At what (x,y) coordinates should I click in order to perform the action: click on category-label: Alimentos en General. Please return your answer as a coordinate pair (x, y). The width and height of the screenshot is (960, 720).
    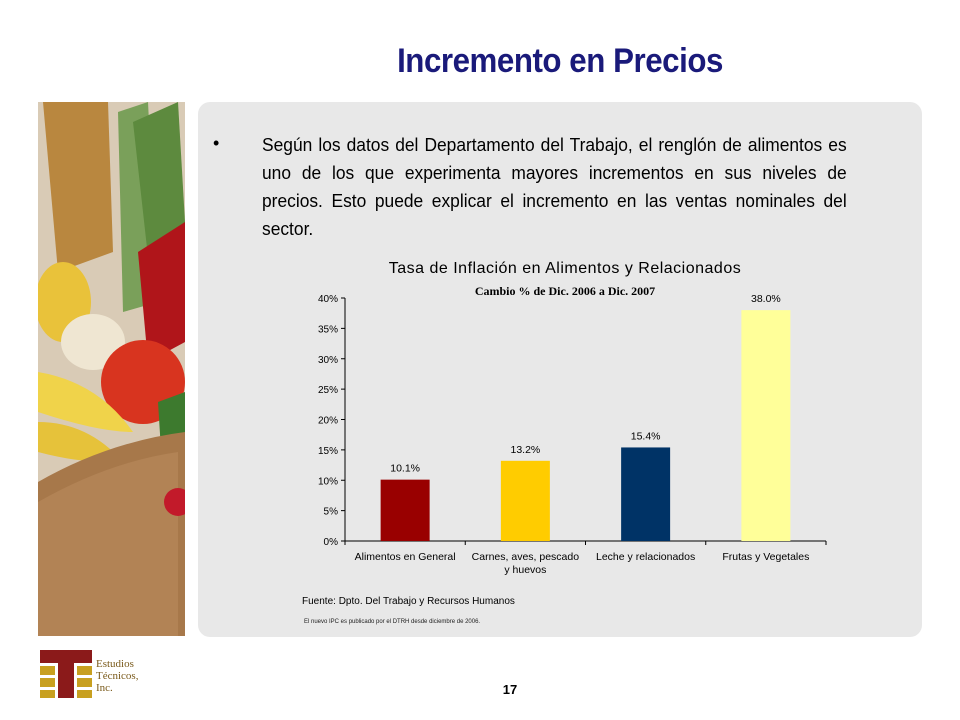
    Looking at the image, I should click on (405, 557).